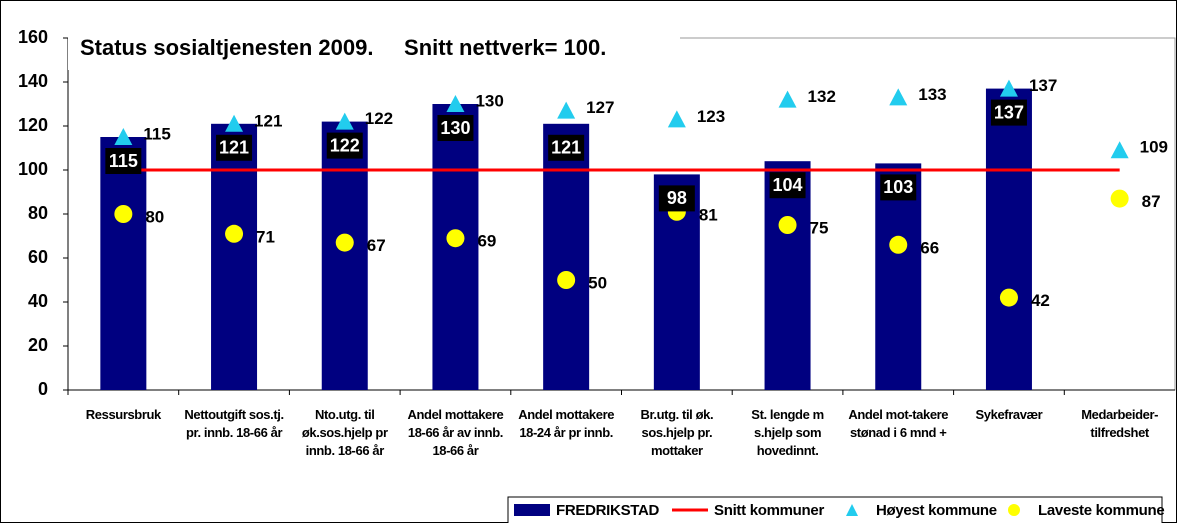 This screenshot has width=1177, height=523. I want to click on x-tick-label: Andel mot-takere stønad i 6 mnd +, so click(898, 423).